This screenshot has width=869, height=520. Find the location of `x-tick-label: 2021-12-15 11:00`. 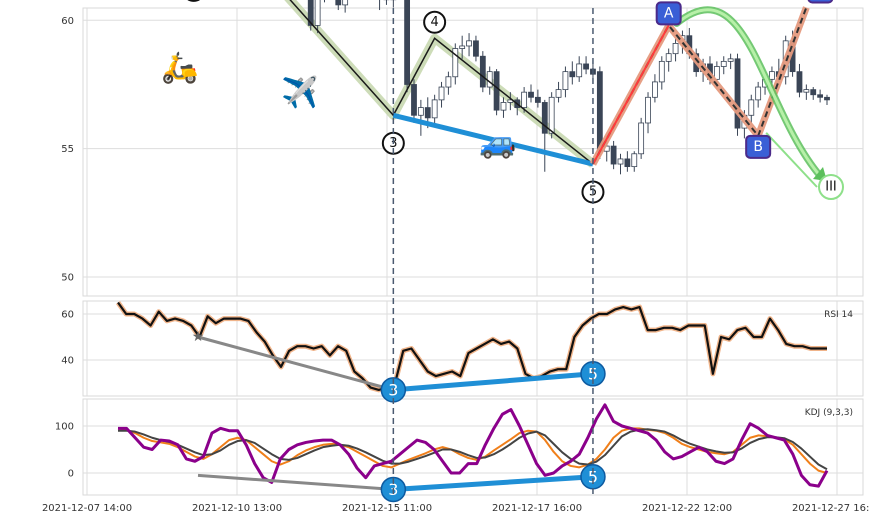

x-tick-label: 2021-12-15 11:00 is located at coordinates (387, 508).